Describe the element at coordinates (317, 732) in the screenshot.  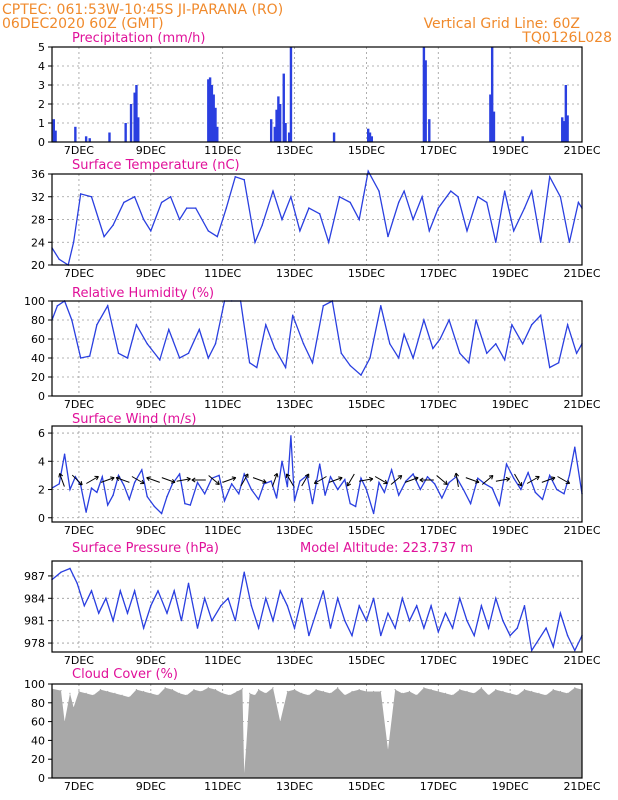
I see `cloud-area` at that location.